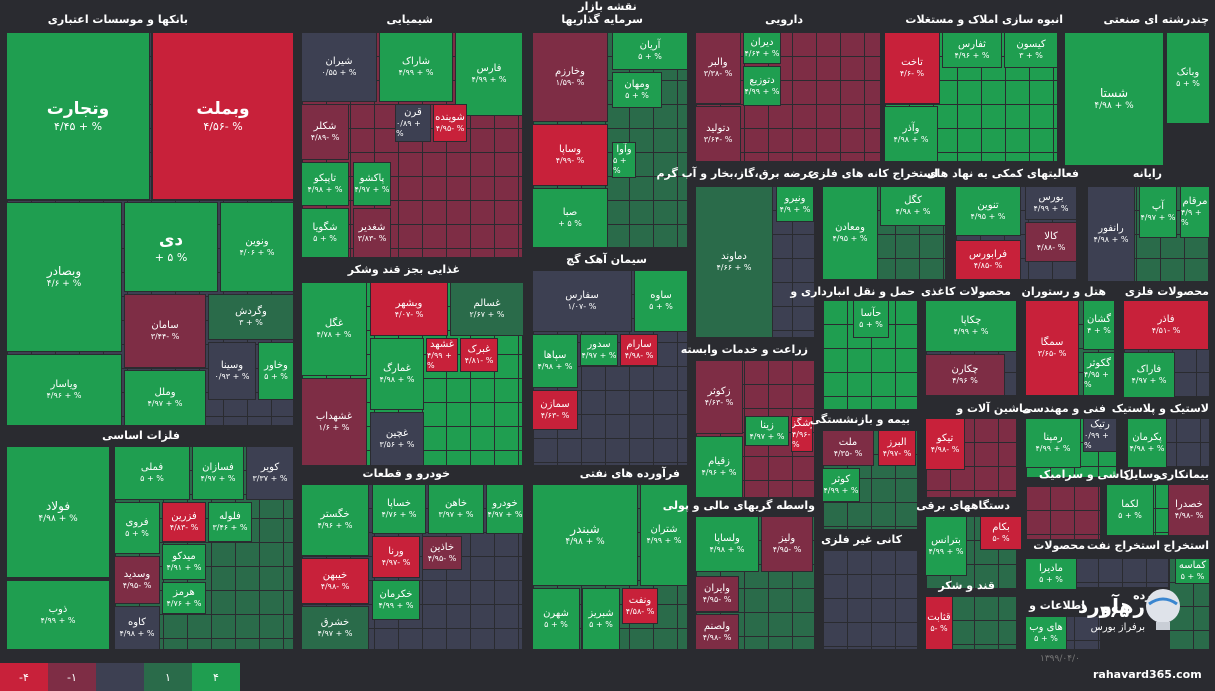 Image resolution: width=1215 pixels, height=691 pixels. What do you see at coordinates (912, 68) in the screenshot?
I see `stock-cell: تاخت ۴/۶- %` at bounding box center [912, 68].